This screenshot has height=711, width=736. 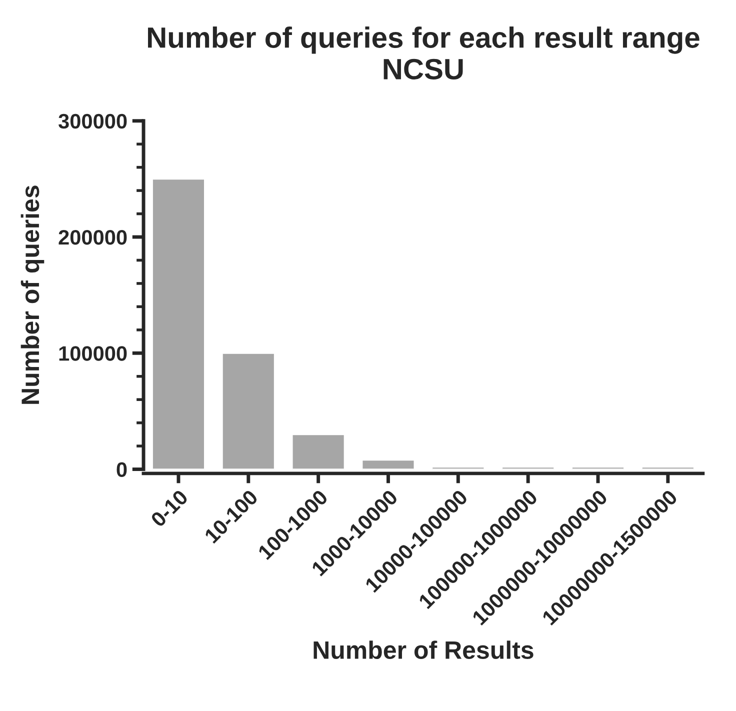 What do you see at coordinates (92, 121) in the screenshot?
I see `y-tick-label: 300000` at bounding box center [92, 121].